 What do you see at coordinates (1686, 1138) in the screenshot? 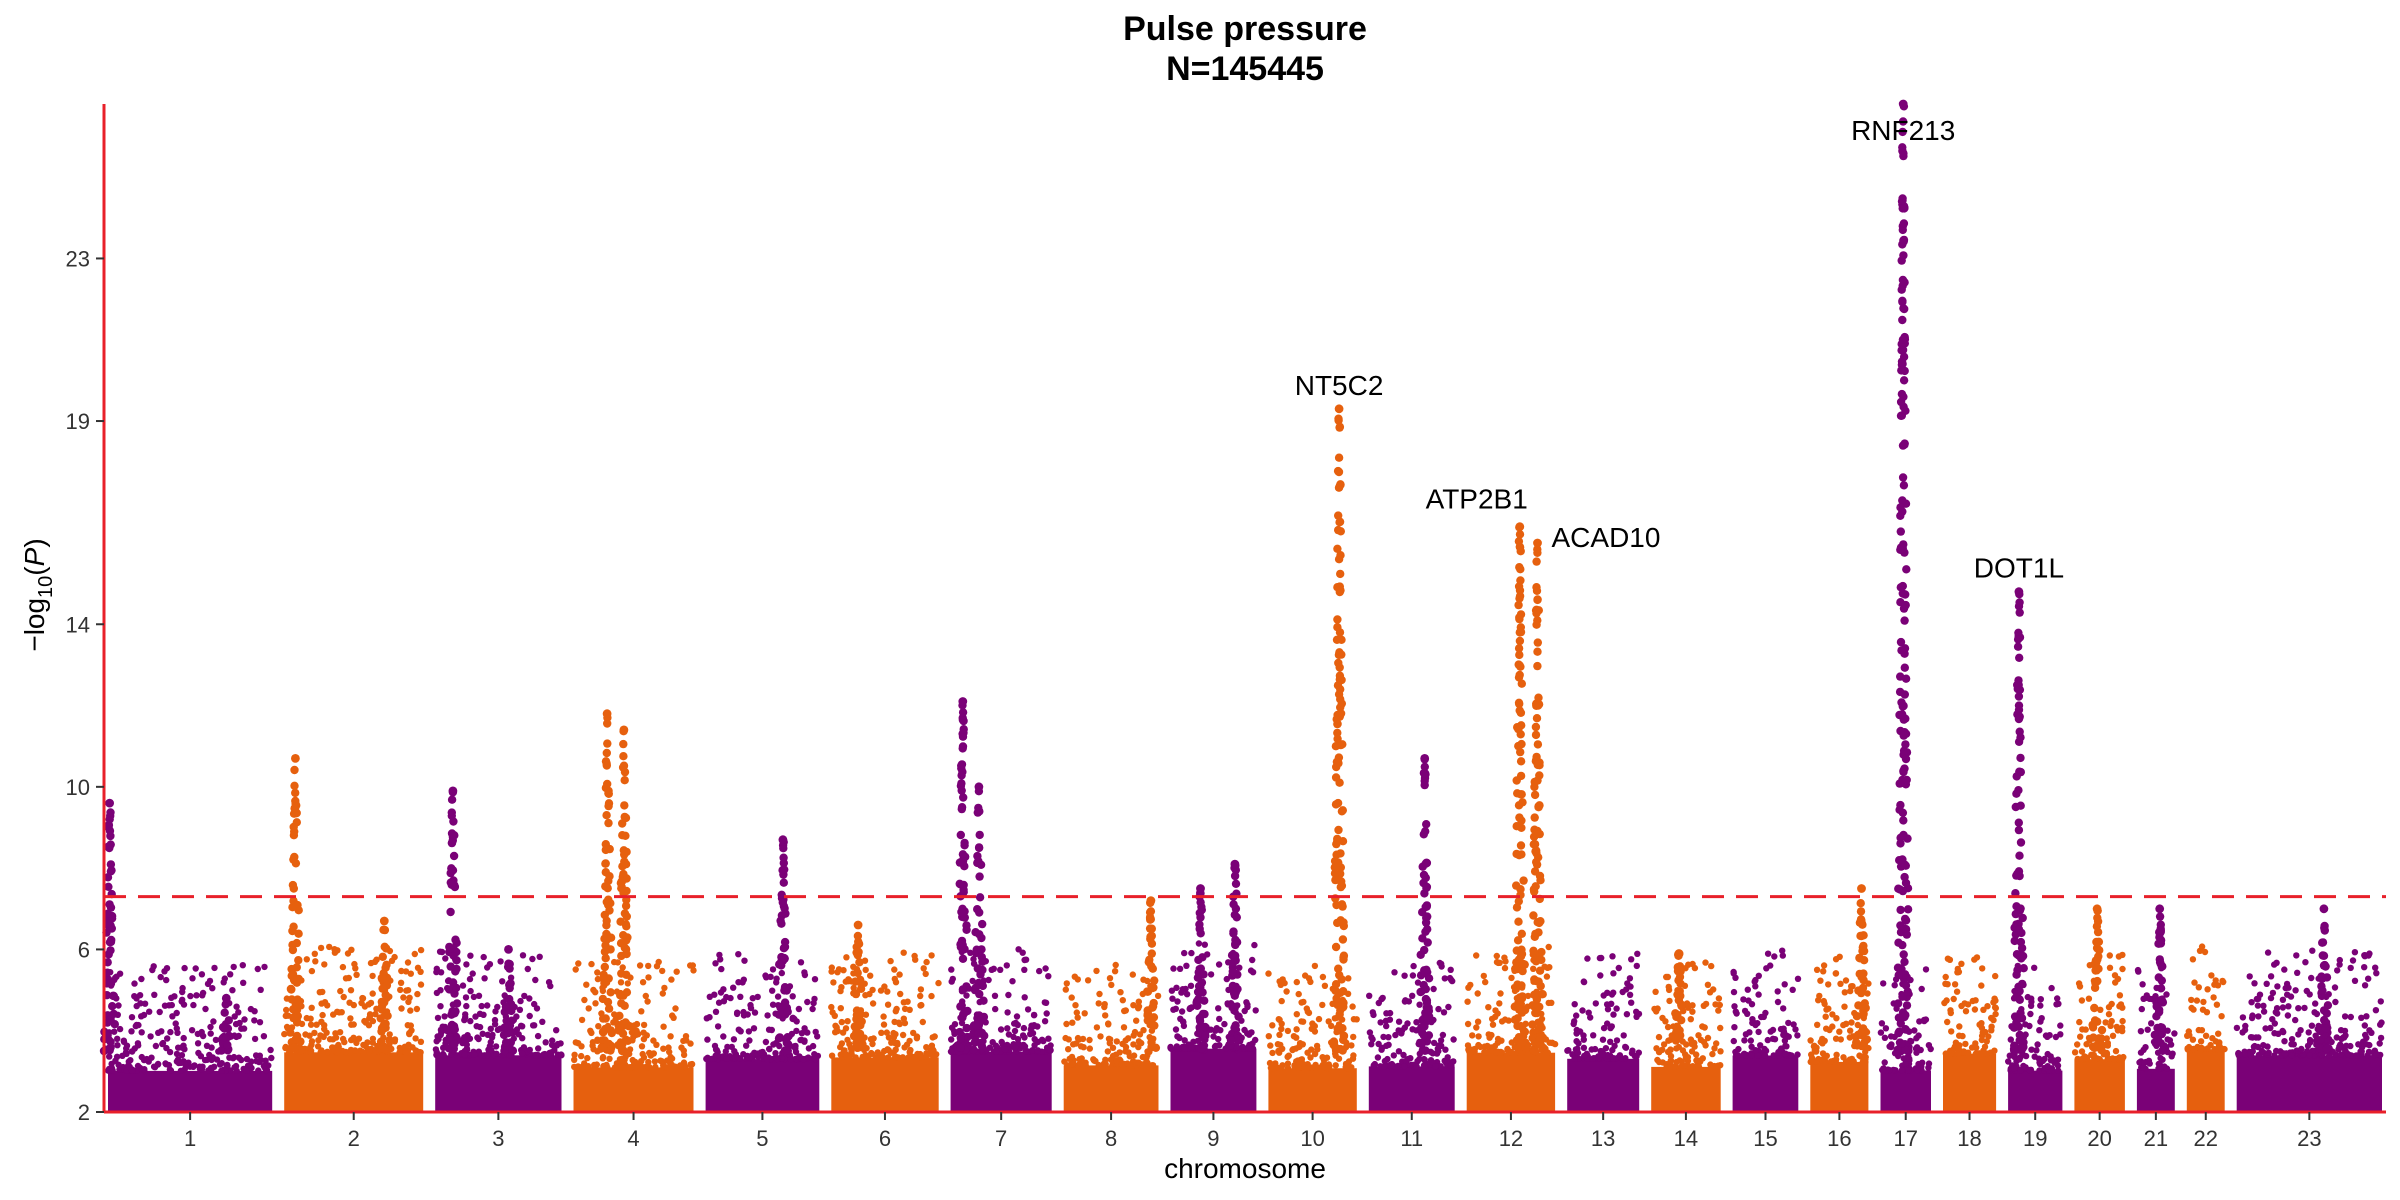
I see `x-tick-label: 14` at bounding box center [1686, 1138].